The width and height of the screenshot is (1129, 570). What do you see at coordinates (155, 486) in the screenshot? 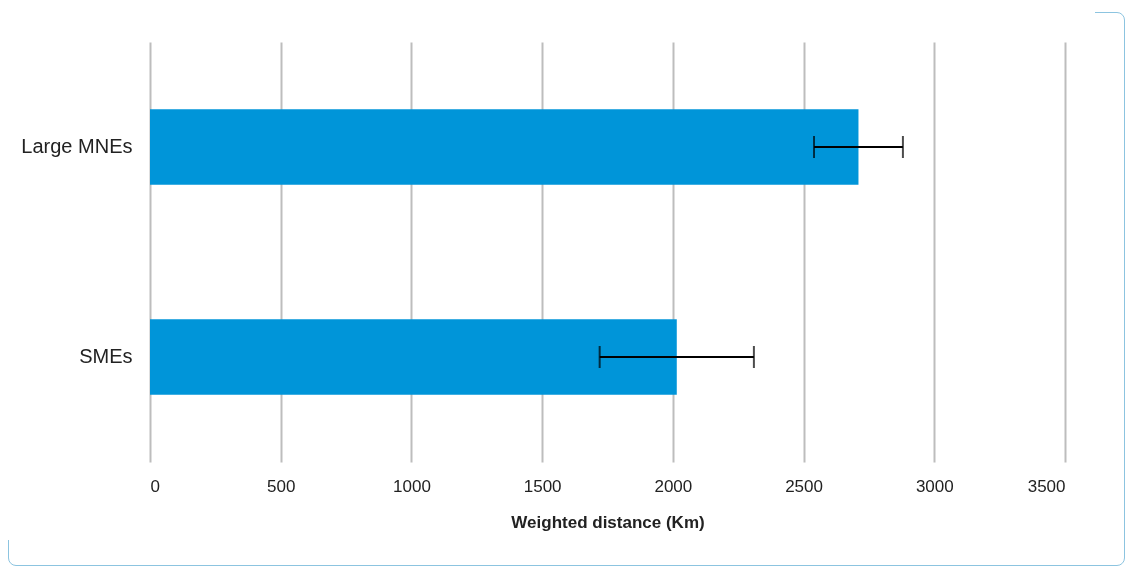
I see `x-tick-label: 0` at bounding box center [155, 486].